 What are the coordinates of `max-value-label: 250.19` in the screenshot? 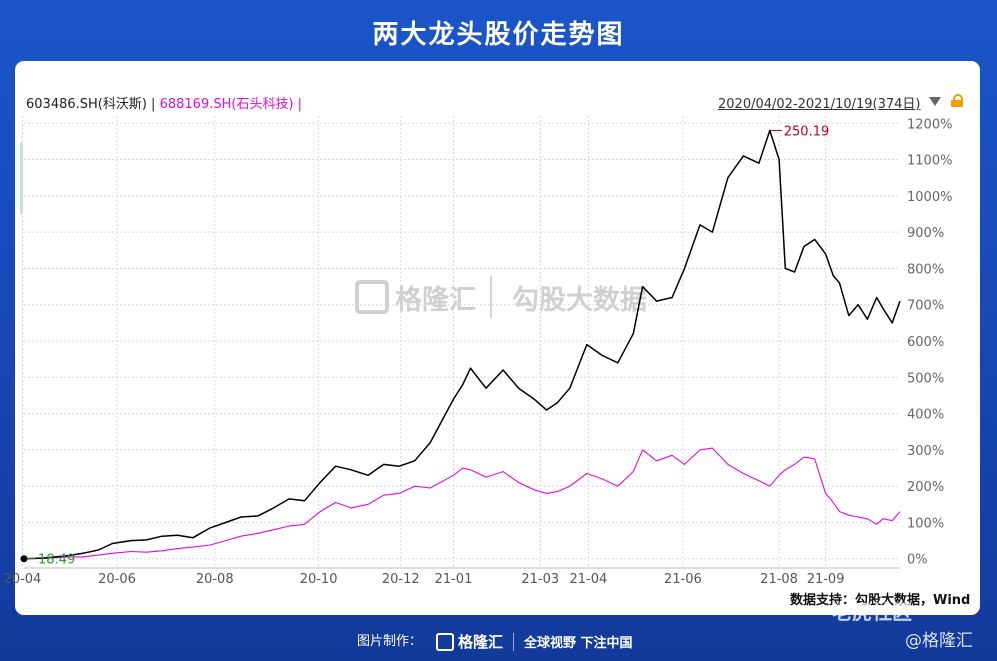 It's located at (807, 132).